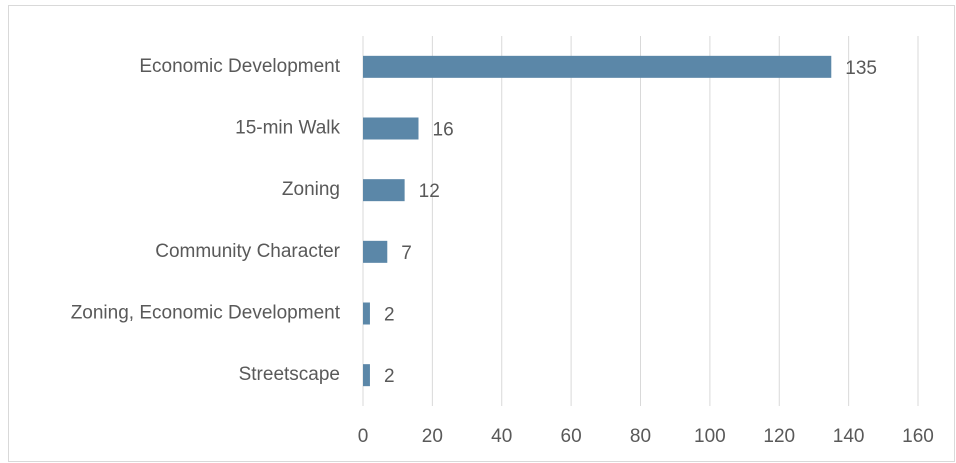 Image resolution: width=956 pixels, height=463 pixels. What do you see at coordinates (861, 68) in the screenshot?
I see `data-label: 135` at bounding box center [861, 68].